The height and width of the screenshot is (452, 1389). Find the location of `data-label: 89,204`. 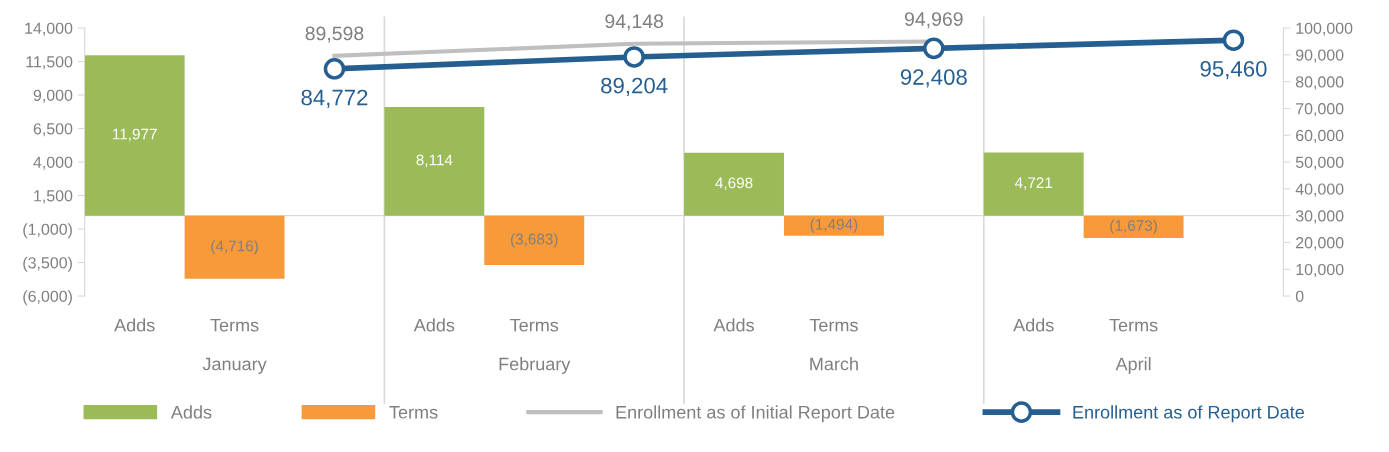

data-label: 89,204 is located at coordinates (634, 87).